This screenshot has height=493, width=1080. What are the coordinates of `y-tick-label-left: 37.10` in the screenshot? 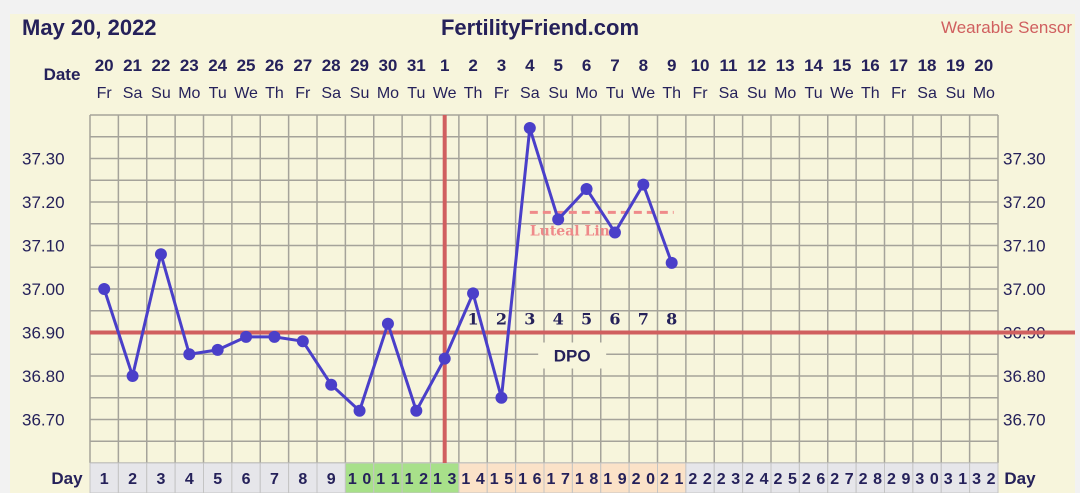 It's located at (43, 246).